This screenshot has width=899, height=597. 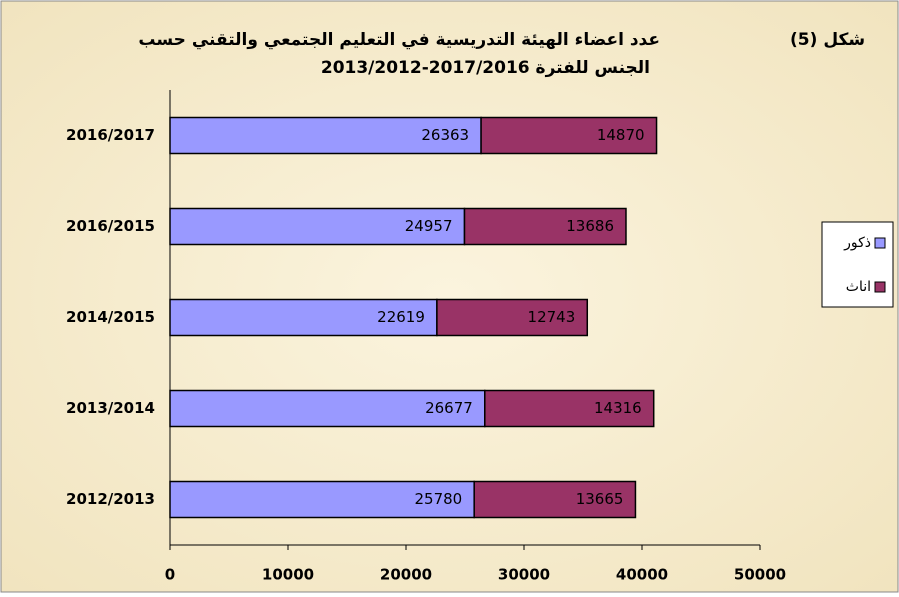 I want to click on x-tick-label: 30000, so click(x=524, y=575).